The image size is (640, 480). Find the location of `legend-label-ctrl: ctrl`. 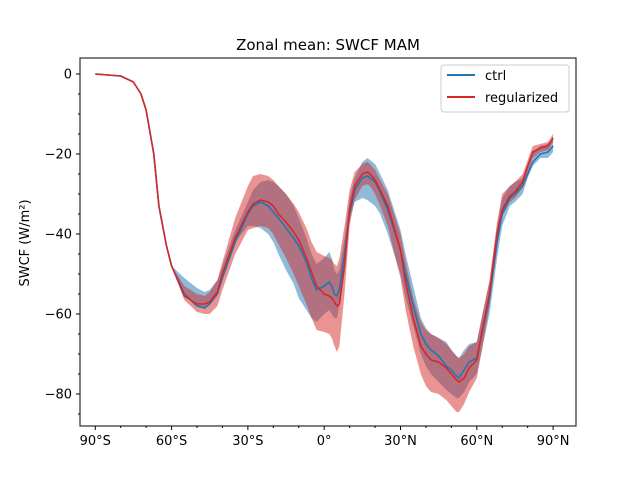

legend-label-ctrl: ctrl is located at coordinates (495, 76).